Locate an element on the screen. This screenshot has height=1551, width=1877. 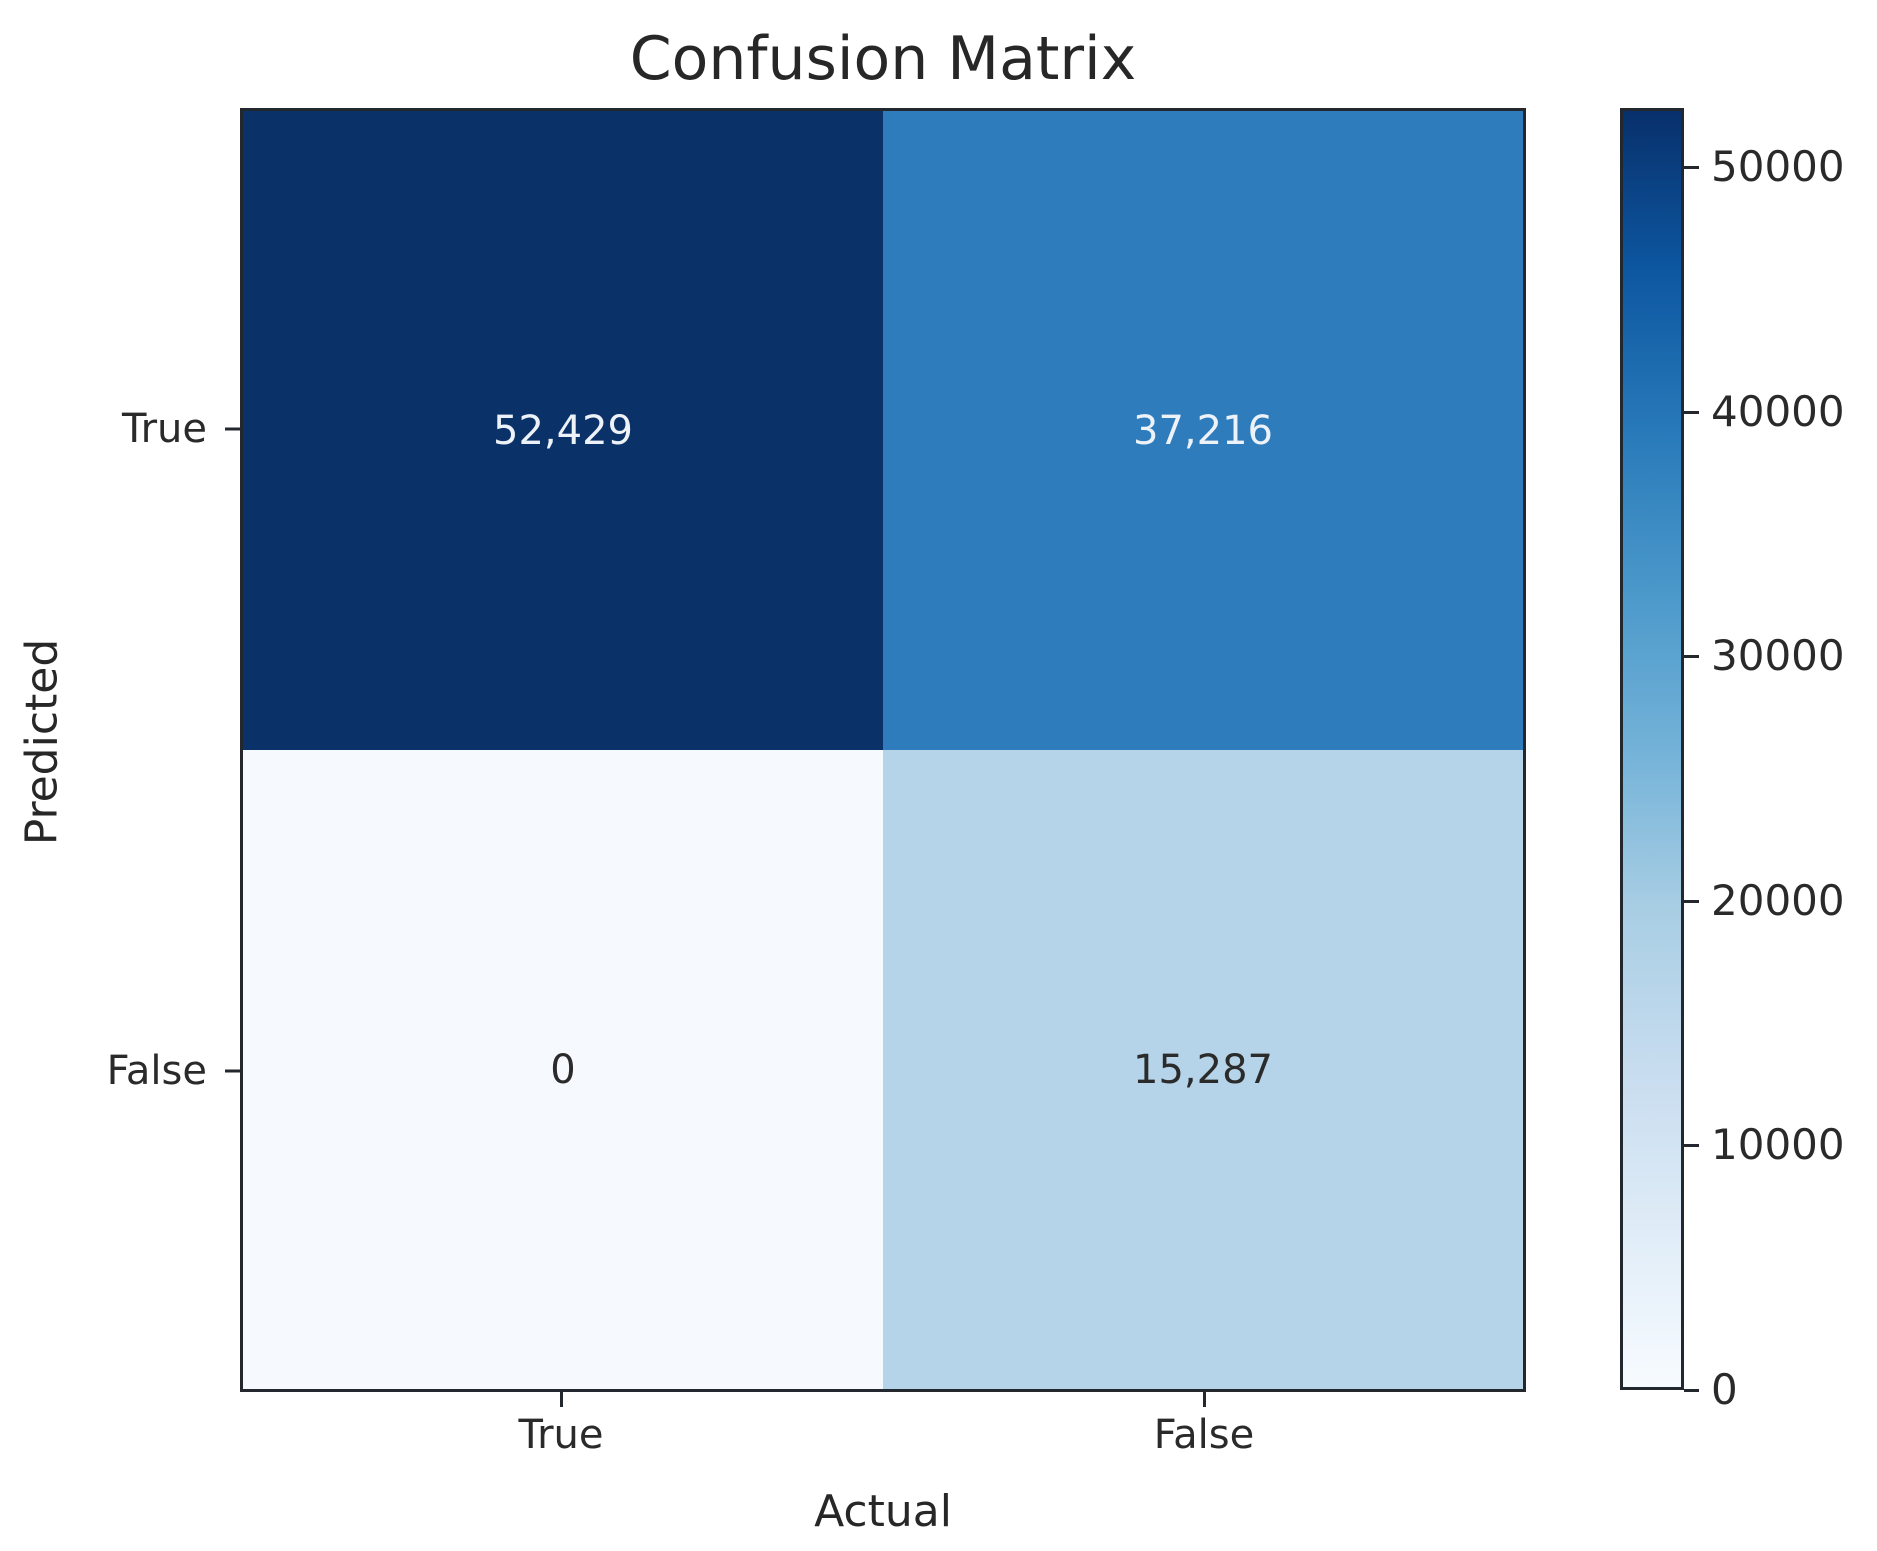
cell-value: 0 is located at coordinates (563, 1069).